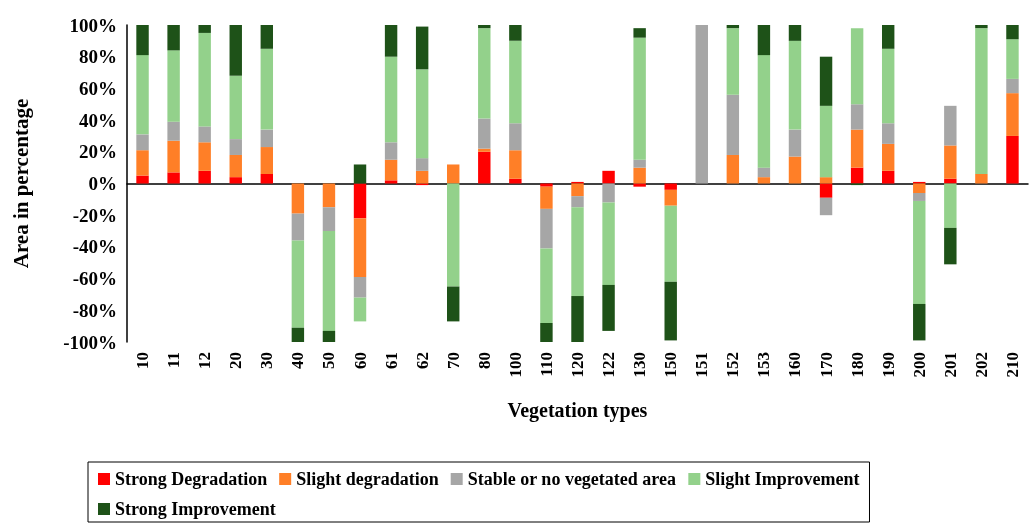 Image resolution: width=1032 pixels, height=529 pixels. I want to click on y-tick-label: -40%, so click(94, 247).